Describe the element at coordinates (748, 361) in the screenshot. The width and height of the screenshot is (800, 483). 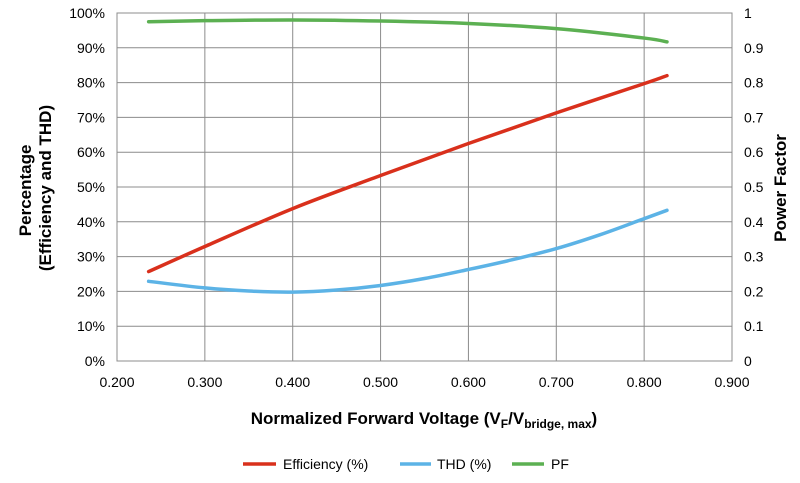
I see `right-y-tick-label: 0` at that location.